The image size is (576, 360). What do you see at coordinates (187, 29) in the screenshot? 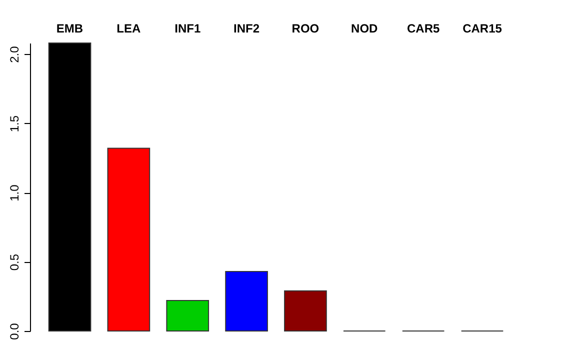
I see `x-tick-label: INF1` at bounding box center [187, 29].